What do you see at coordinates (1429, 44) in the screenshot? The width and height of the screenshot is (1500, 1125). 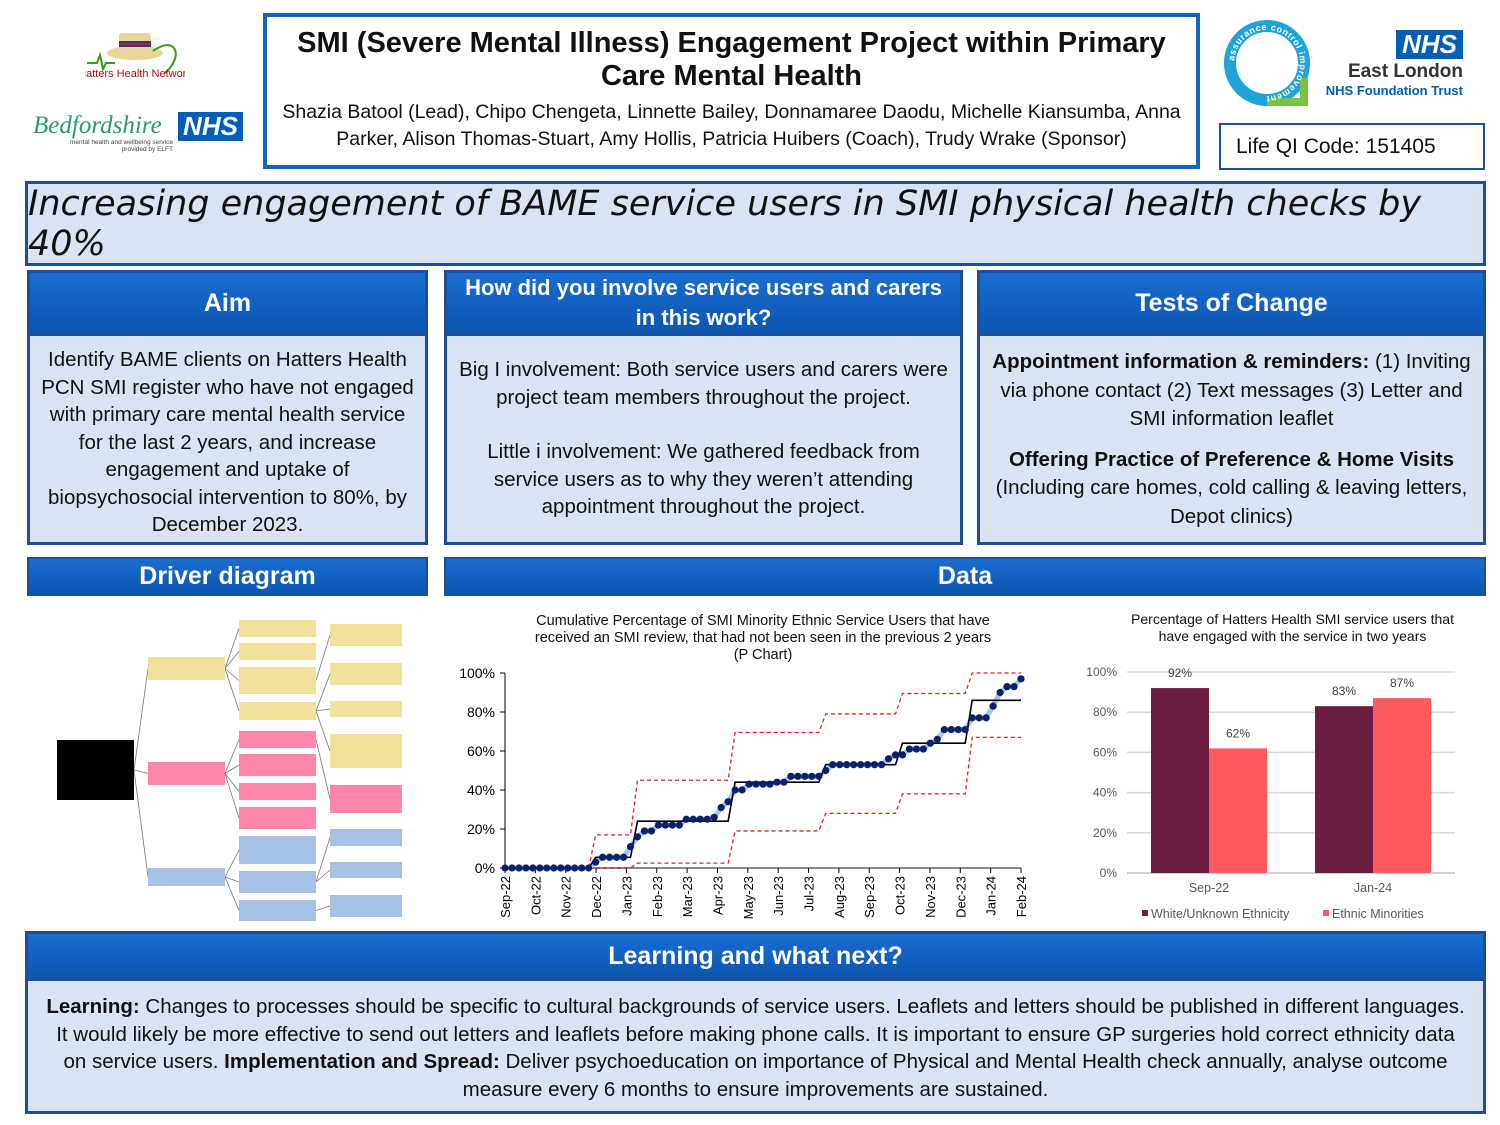 I see `elft-nhs-badge: NHS` at bounding box center [1429, 44].